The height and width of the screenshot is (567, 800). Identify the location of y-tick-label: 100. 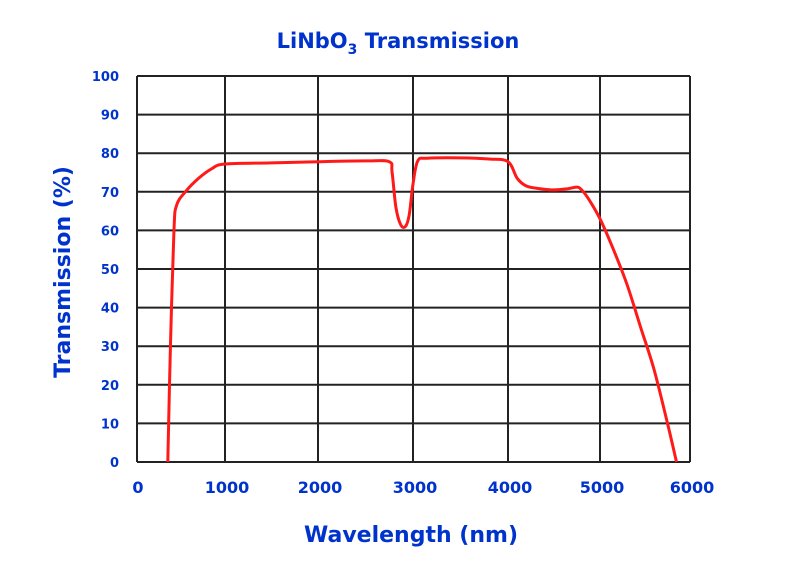
(105, 77).